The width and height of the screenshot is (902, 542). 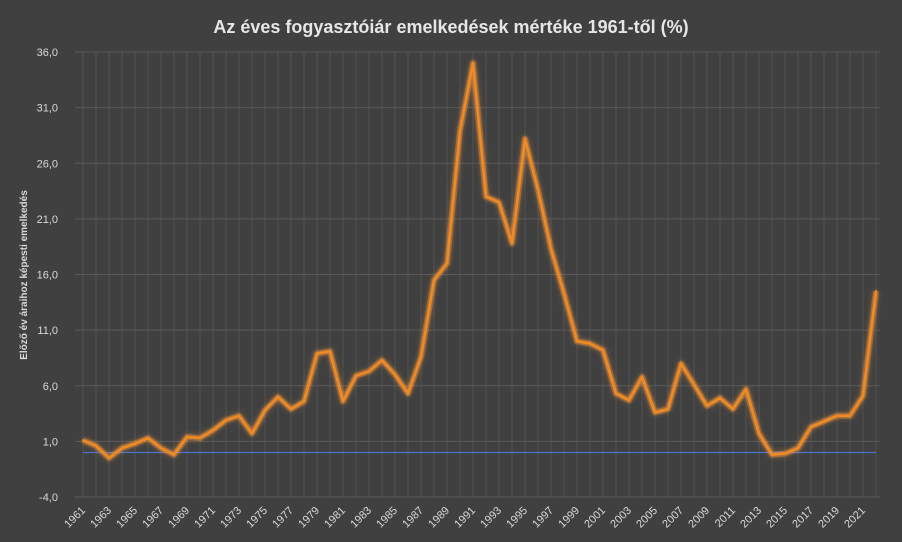 I want to click on x-tick-label: 1995, so click(x=517, y=518).